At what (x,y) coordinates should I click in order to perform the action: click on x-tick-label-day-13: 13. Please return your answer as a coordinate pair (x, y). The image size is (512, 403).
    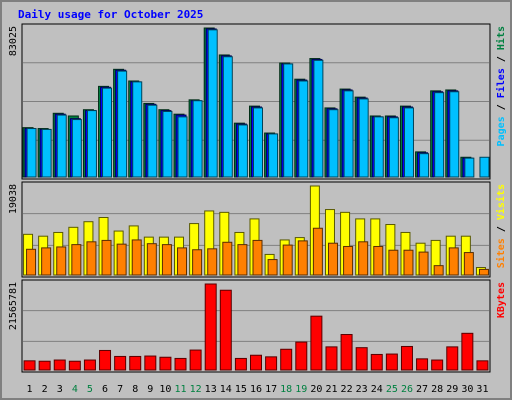
    Looking at the image, I should click on (211, 389).